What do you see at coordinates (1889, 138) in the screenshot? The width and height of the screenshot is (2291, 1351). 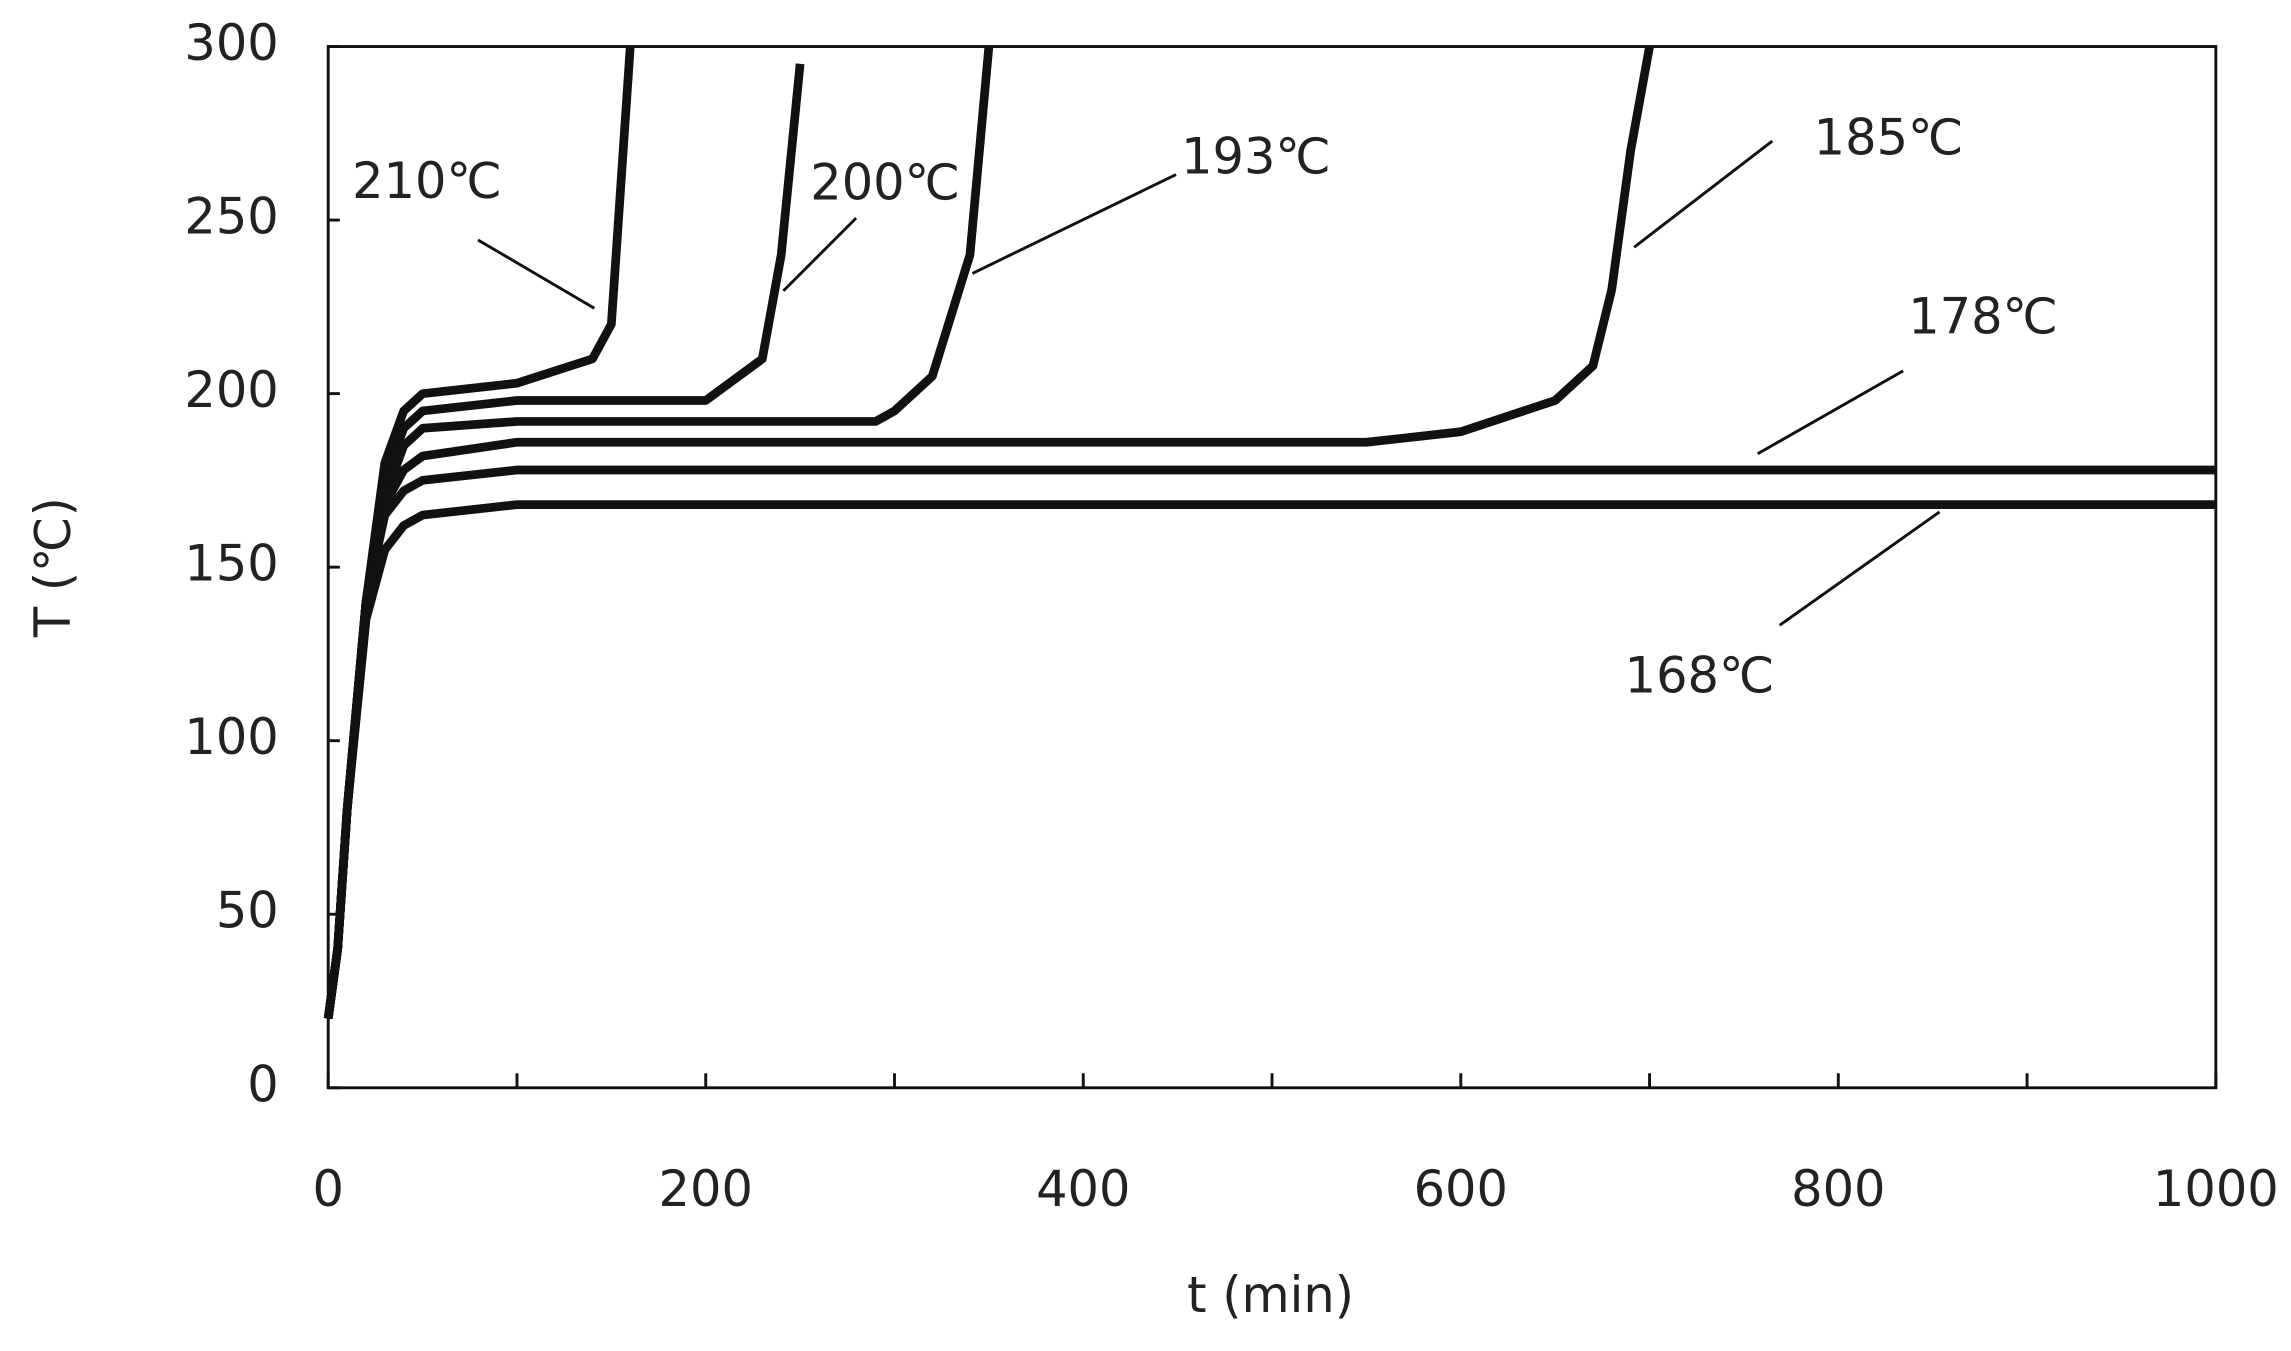 I see `series-label: 185℃` at bounding box center [1889, 138].